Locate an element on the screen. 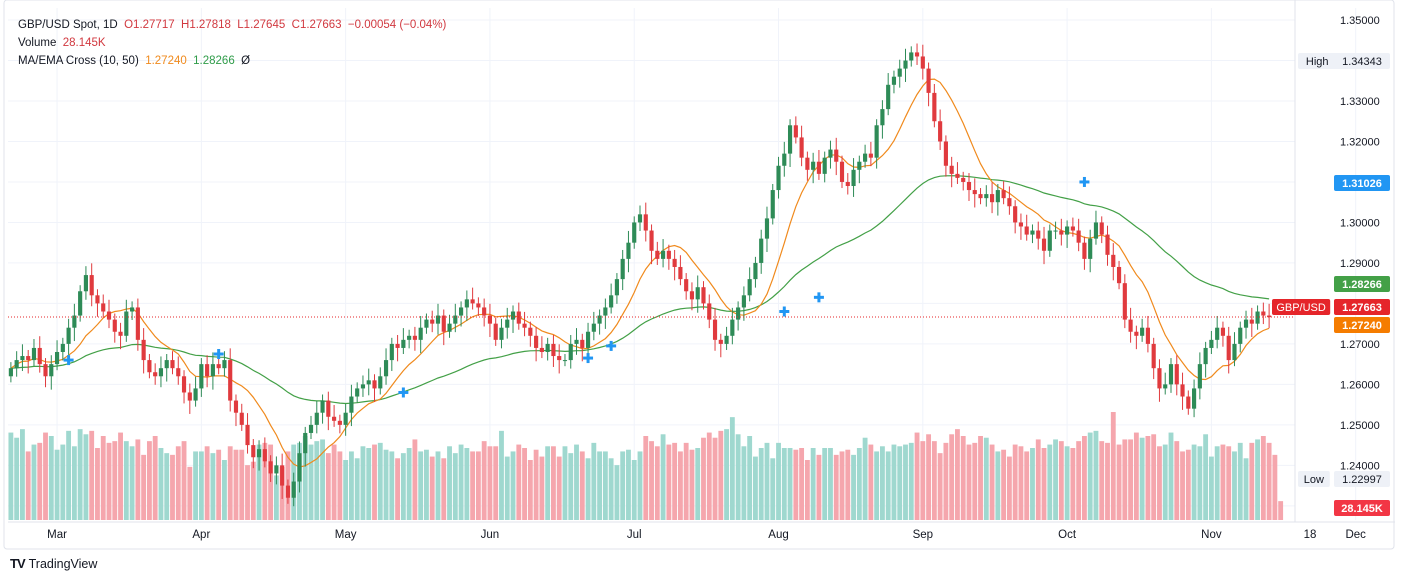 Image resolution: width=1403 pixels, height=588 pixels. x-tick-label: Aug is located at coordinates (778, 535).